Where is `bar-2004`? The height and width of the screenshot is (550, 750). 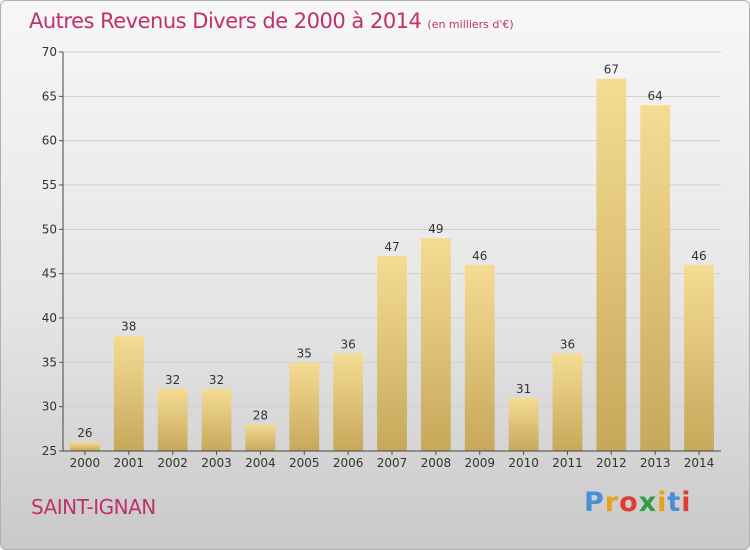
bar-2004 is located at coordinates (260, 437).